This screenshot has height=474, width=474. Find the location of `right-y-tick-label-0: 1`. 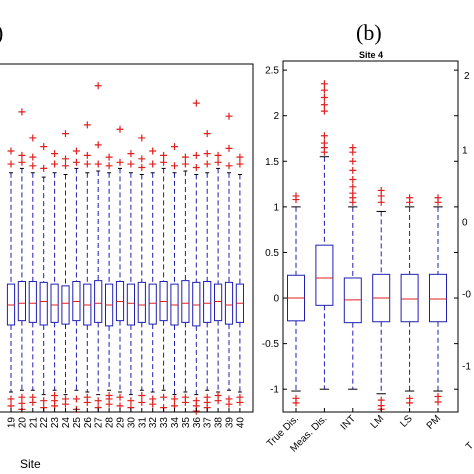

right-y-tick-label-0: 1 is located at coordinates (465, 151).